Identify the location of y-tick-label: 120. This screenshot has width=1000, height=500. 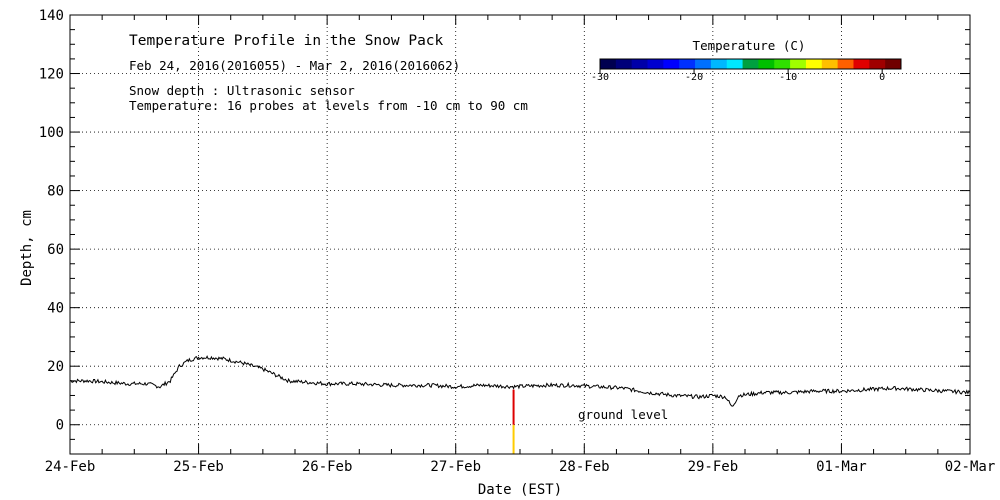
(51, 75).